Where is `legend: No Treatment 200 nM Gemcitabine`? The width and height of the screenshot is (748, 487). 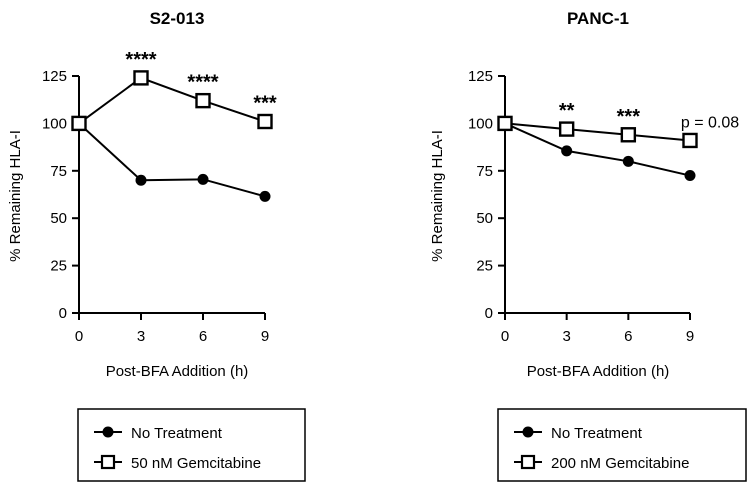
legend: No Treatment 200 nM Gemcitabine is located at coordinates (622, 445).